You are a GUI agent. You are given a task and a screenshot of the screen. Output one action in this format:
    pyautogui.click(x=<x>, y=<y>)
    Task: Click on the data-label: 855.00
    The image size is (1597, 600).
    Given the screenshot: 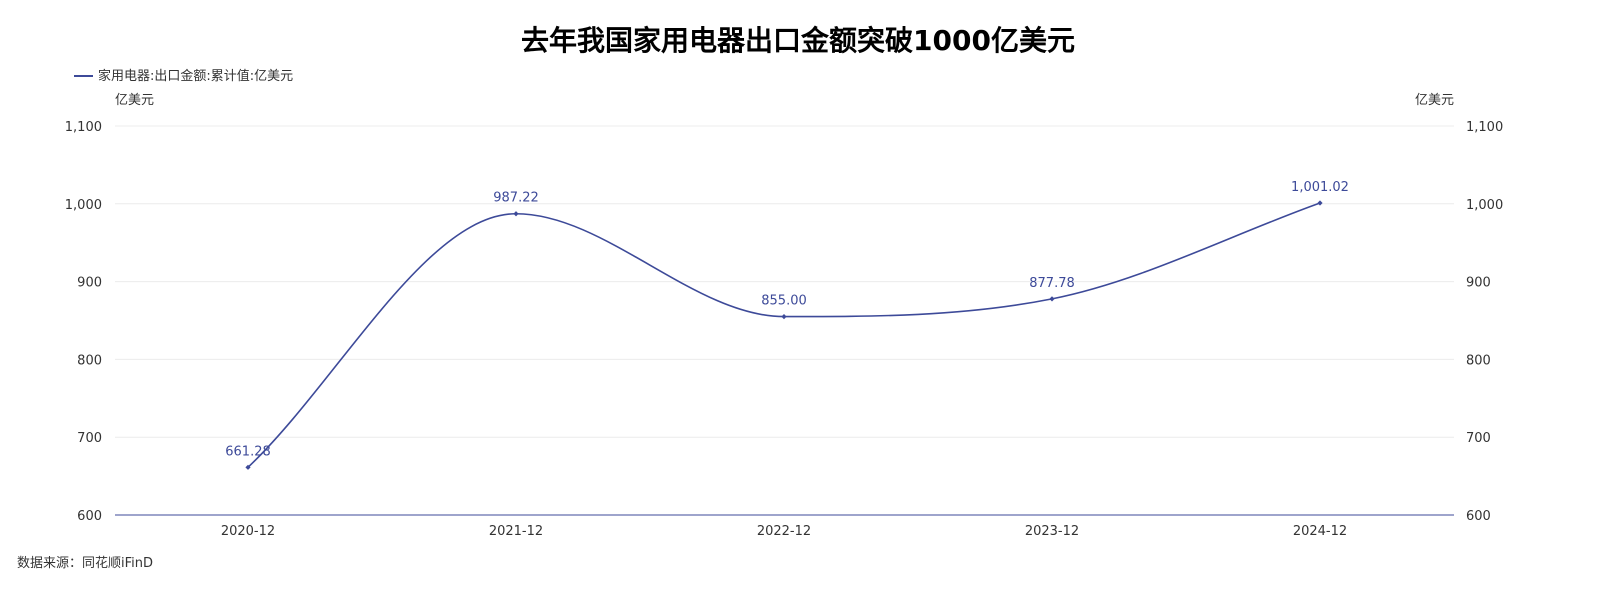 What is the action you would take?
    pyautogui.click(x=784, y=301)
    